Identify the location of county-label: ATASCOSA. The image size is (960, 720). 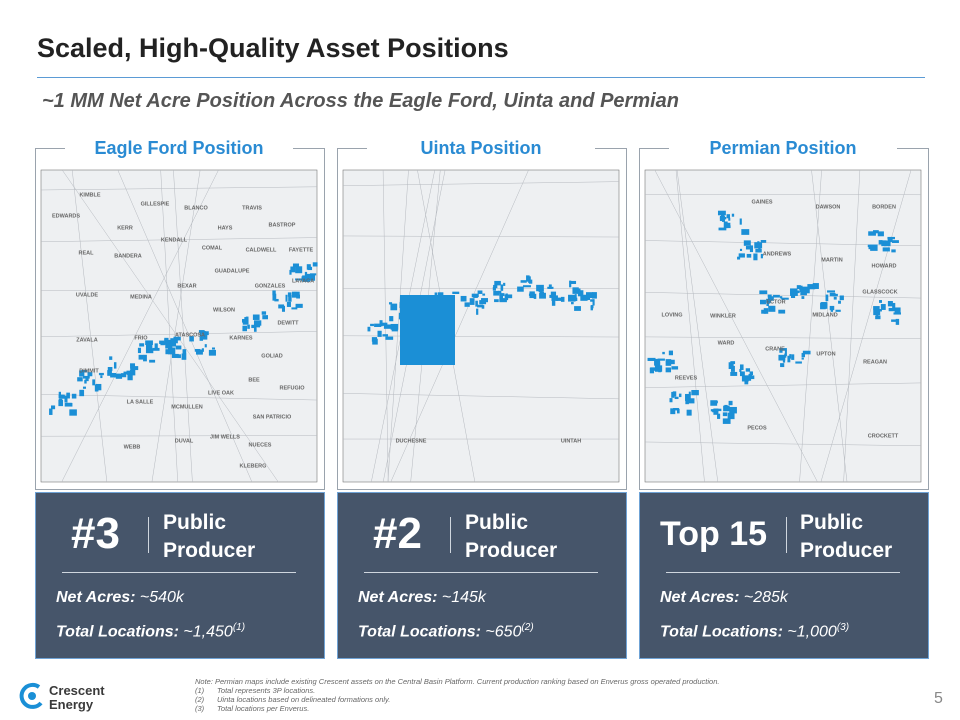
(190, 335).